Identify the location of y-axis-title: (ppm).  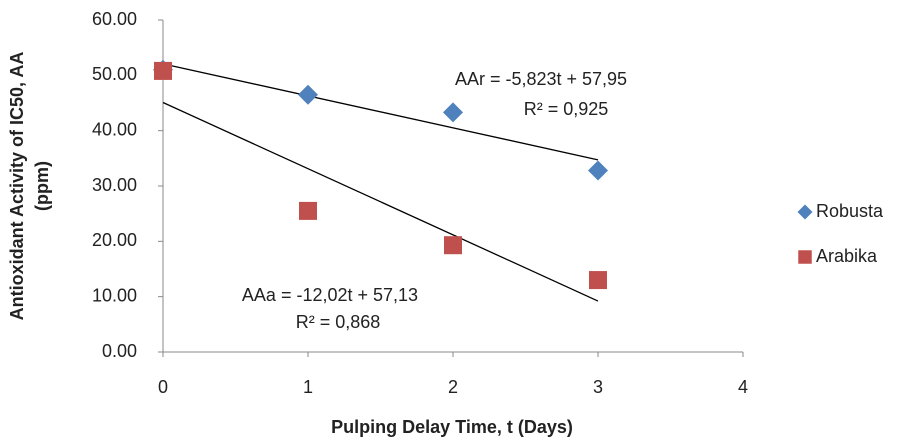
(42, 186).